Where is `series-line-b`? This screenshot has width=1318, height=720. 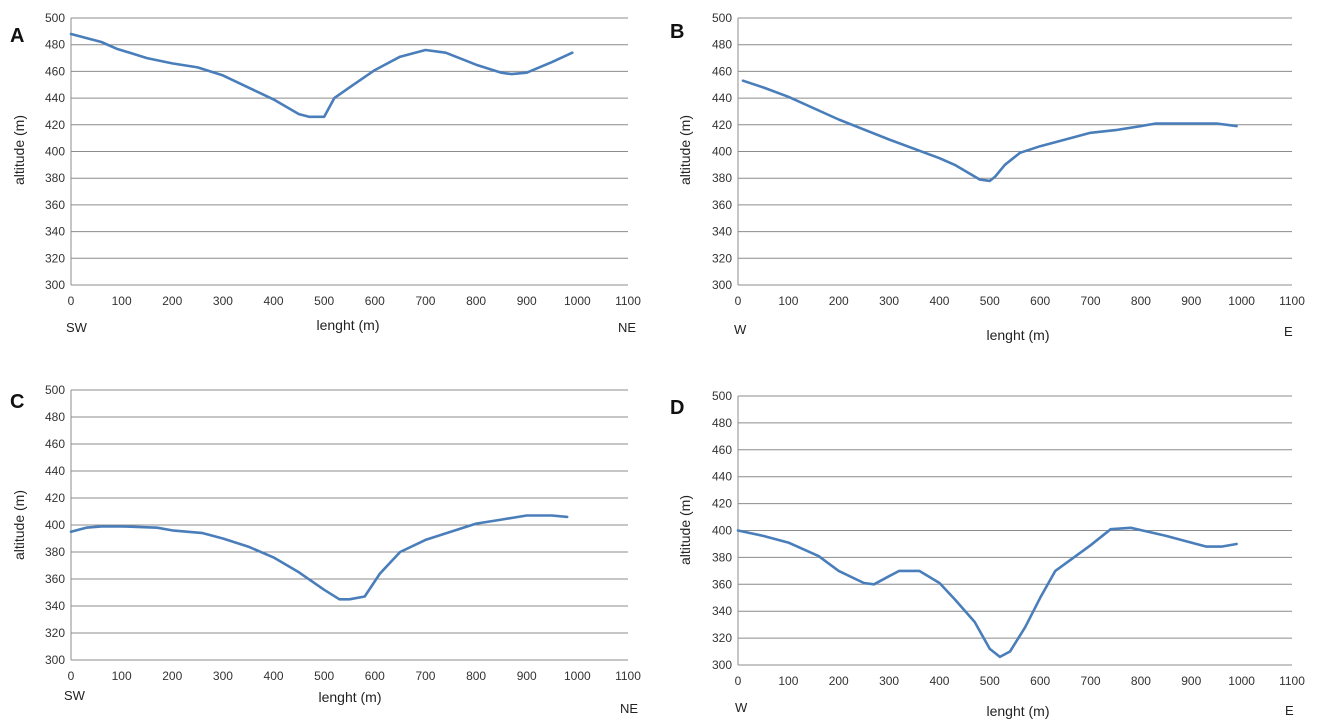 series-line-b is located at coordinates (989, 131).